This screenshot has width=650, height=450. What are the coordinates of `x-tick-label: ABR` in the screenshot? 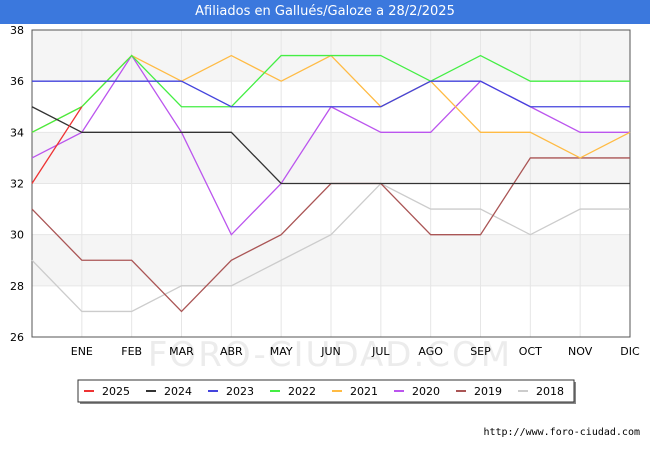 It's located at (231, 351).